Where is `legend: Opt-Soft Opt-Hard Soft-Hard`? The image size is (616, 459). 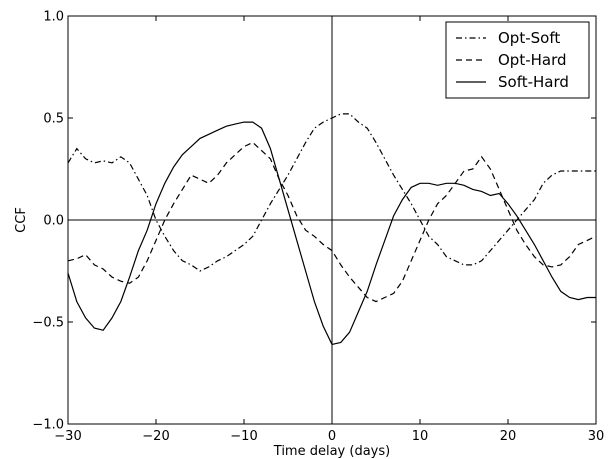
legend: Opt-Soft Opt-Hard Soft-Hard is located at coordinates (517, 60).